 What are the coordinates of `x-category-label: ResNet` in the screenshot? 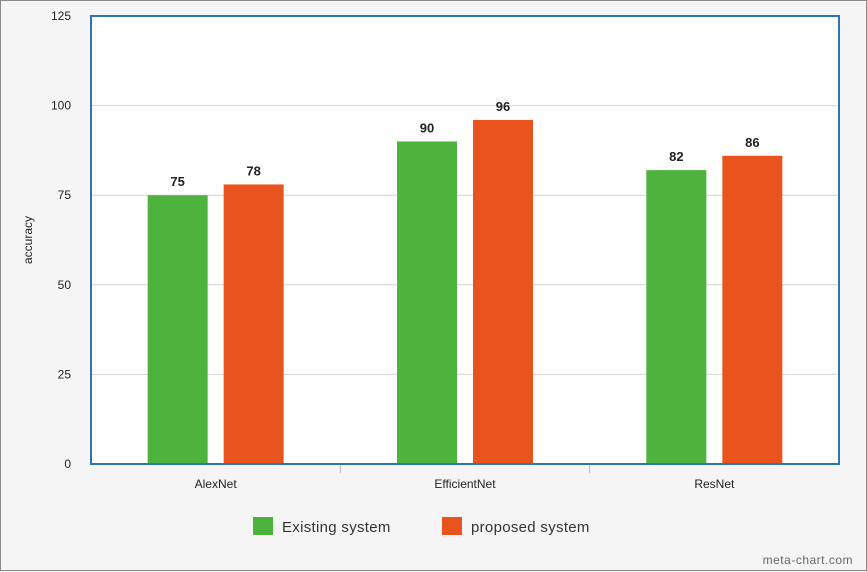 It's located at (714, 484).